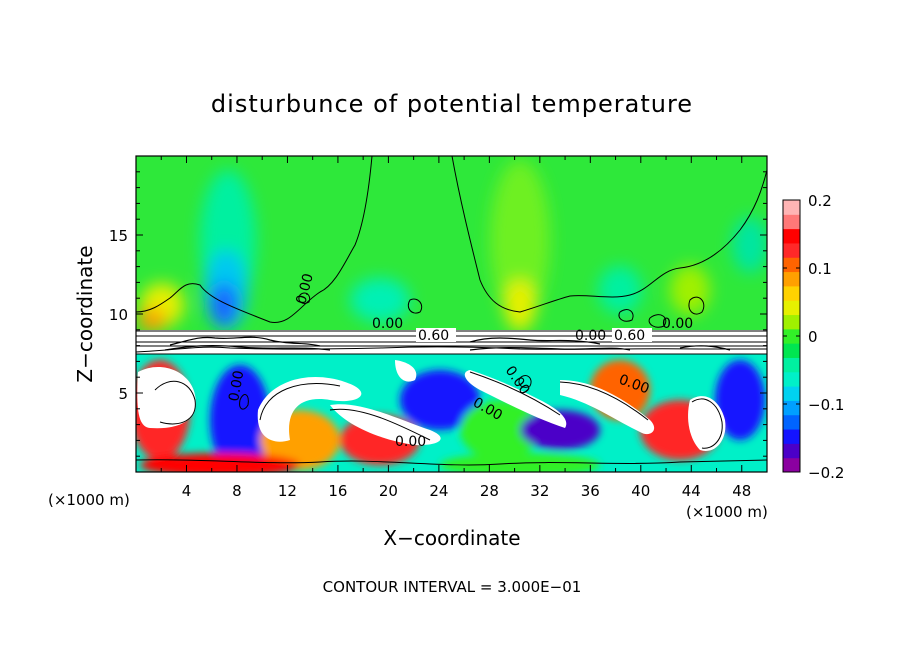 The image size is (904, 654). I want to click on x-tick-label: 36, so click(590, 491).